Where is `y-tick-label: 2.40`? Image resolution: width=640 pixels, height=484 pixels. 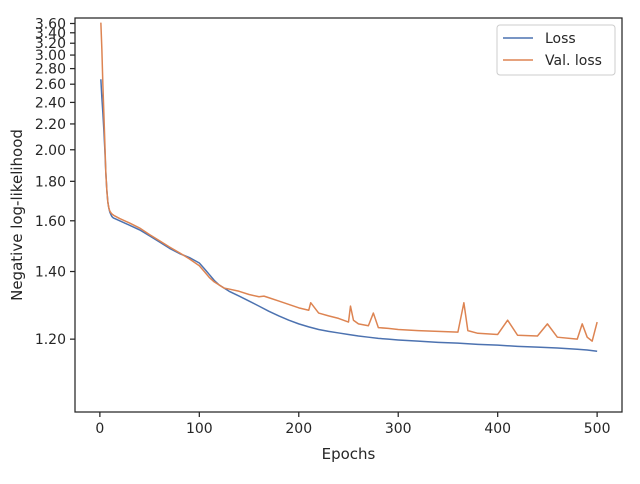
y-tick-label: 2.40 is located at coordinates (50, 103).